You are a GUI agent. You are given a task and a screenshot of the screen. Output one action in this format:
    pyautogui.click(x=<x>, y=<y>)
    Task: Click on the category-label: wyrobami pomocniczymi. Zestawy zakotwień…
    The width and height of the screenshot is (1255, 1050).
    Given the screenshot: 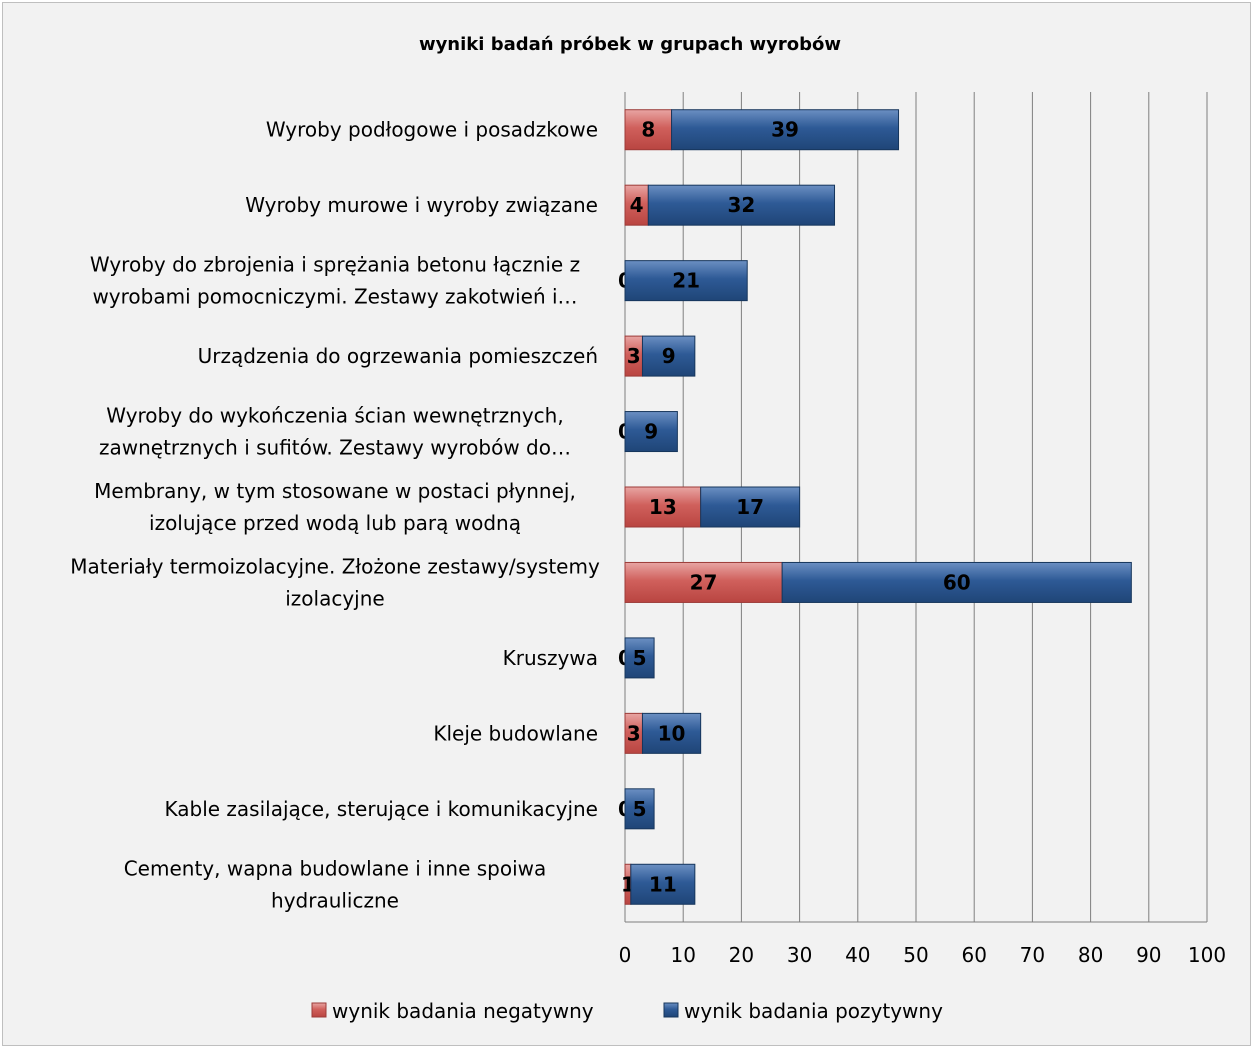 What is the action you would take?
    pyautogui.click(x=334, y=297)
    